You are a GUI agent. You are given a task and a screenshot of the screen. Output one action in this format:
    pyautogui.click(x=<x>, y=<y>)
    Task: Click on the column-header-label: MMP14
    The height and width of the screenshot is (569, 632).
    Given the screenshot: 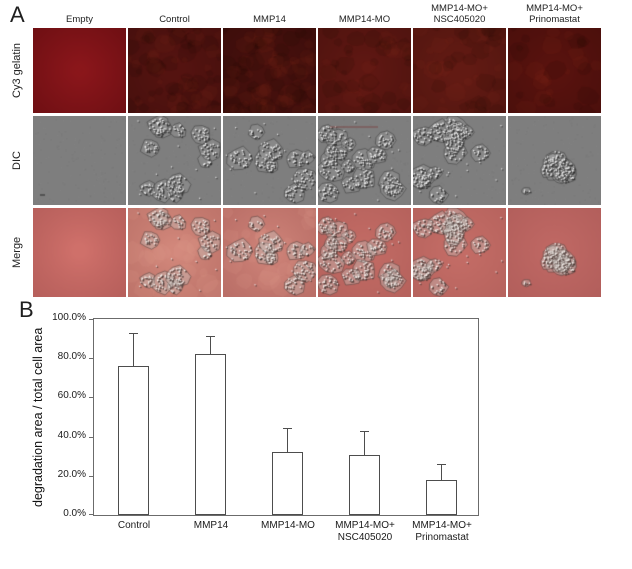 What is the action you would take?
    pyautogui.click(x=269, y=19)
    